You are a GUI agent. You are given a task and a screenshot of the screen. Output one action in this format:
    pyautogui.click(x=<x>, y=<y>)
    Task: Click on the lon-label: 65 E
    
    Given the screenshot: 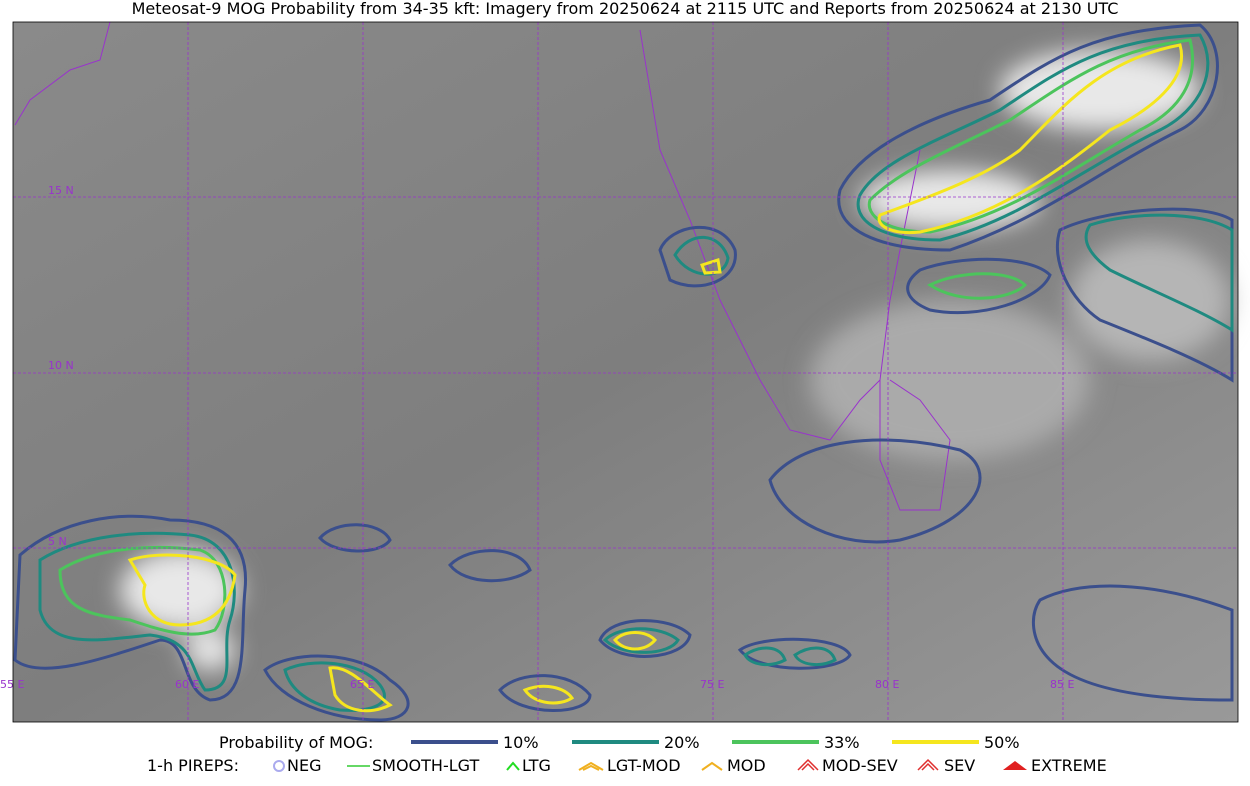 What is the action you would take?
    pyautogui.click(x=362, y=684)
    